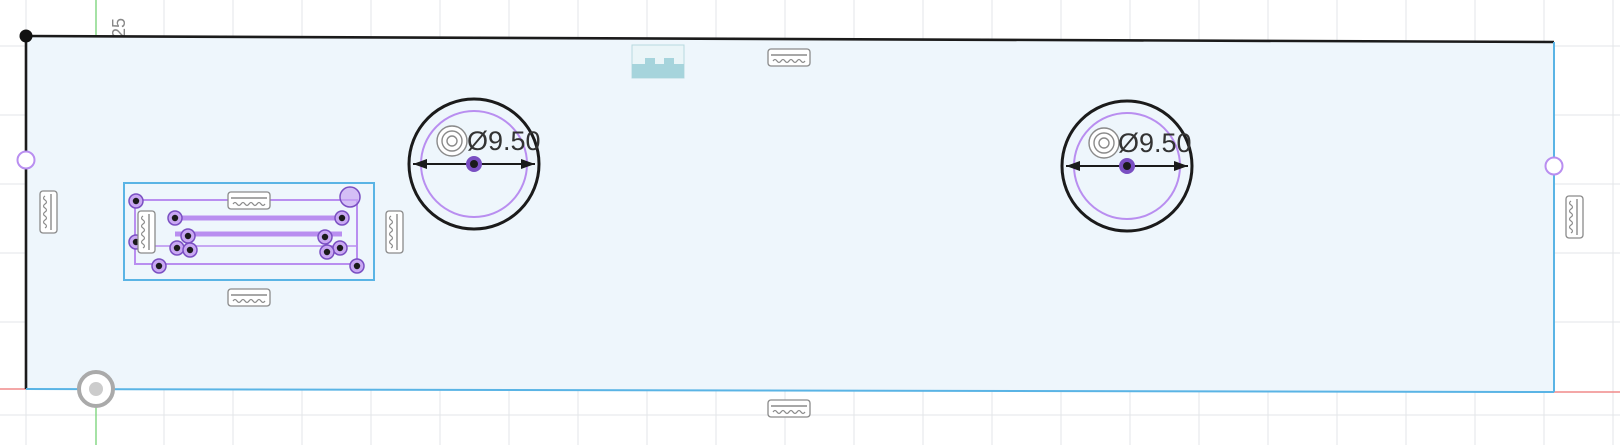  Describe the element at coordinates (504, 141) in the screenshot. I see `left-hole-diameter-dimension: Ø9.50` at that location.